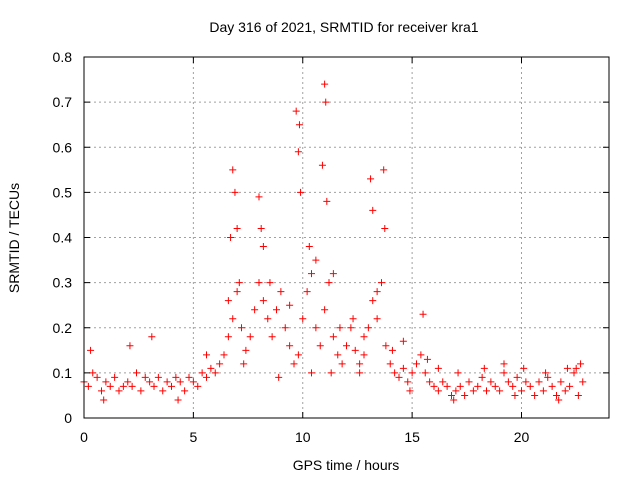 This screenshot has width=640, height=480. Describe the element at coordinates (14, 238) in the screenshot. I see `y-axis-label: SRMTID / TECUs` at that location.